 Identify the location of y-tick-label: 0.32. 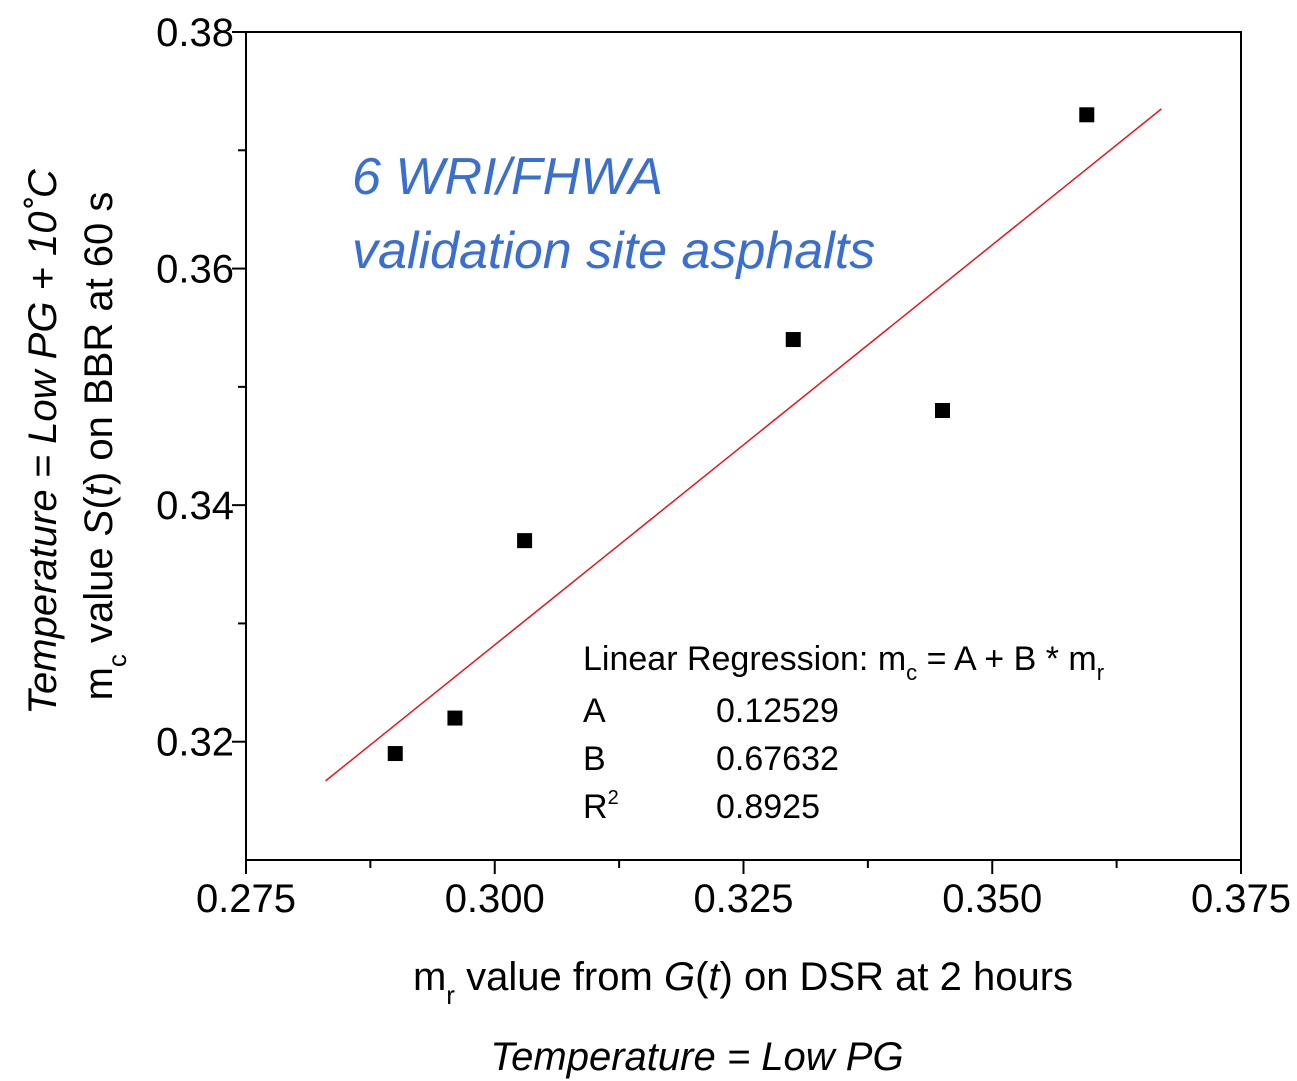
(195, 743).